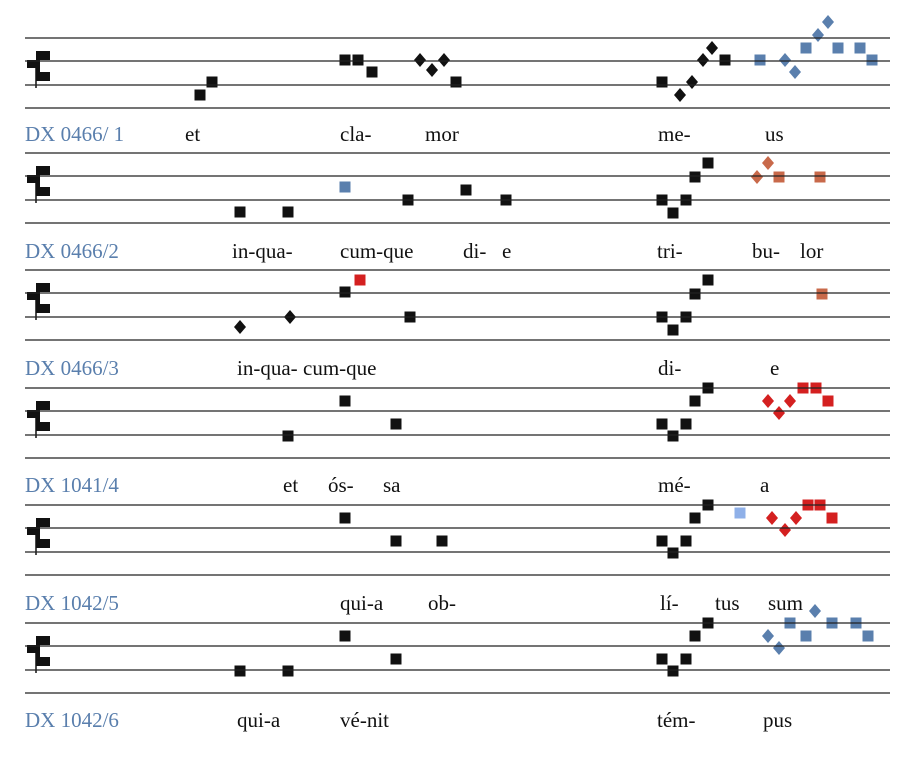 This screenshot has height=762, width=900. Describe the element at coordinates (397, 485) in the screenshot. I see `row-4: DX 1041/4 et ós- sa mé- a` at that location.